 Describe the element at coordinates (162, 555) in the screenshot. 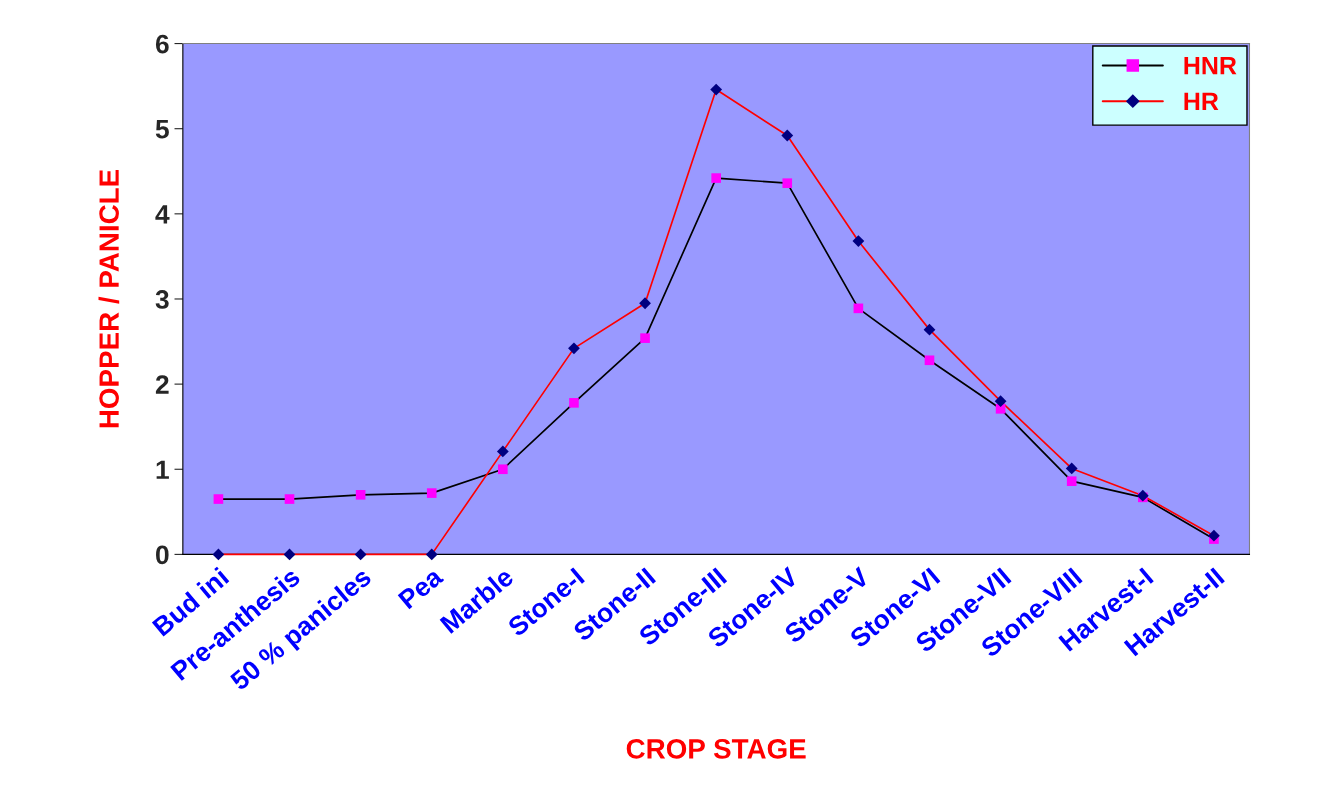

I see `y-tick-label: 0` at that location.